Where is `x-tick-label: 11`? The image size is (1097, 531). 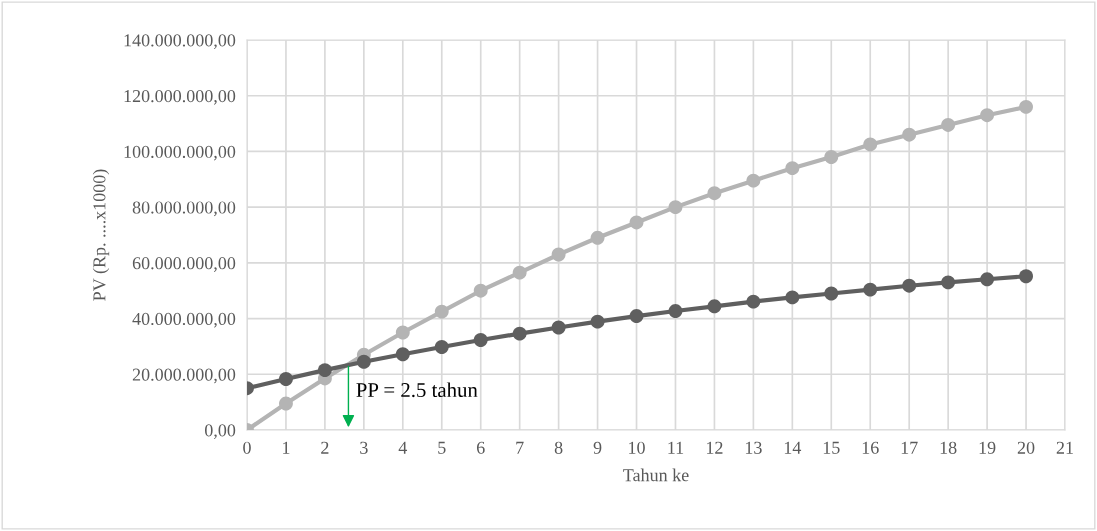
x-tick-label: 11 is located at coordinates (676, 447).